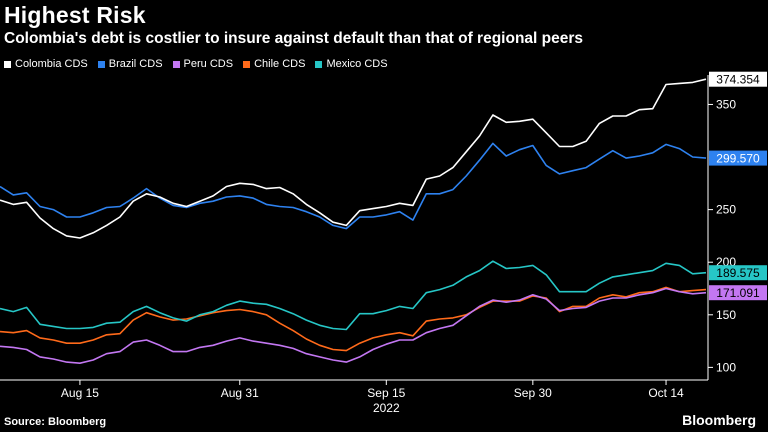  I want to click on end-value-callout-peru-cds: 171.091, so click(738, 293).